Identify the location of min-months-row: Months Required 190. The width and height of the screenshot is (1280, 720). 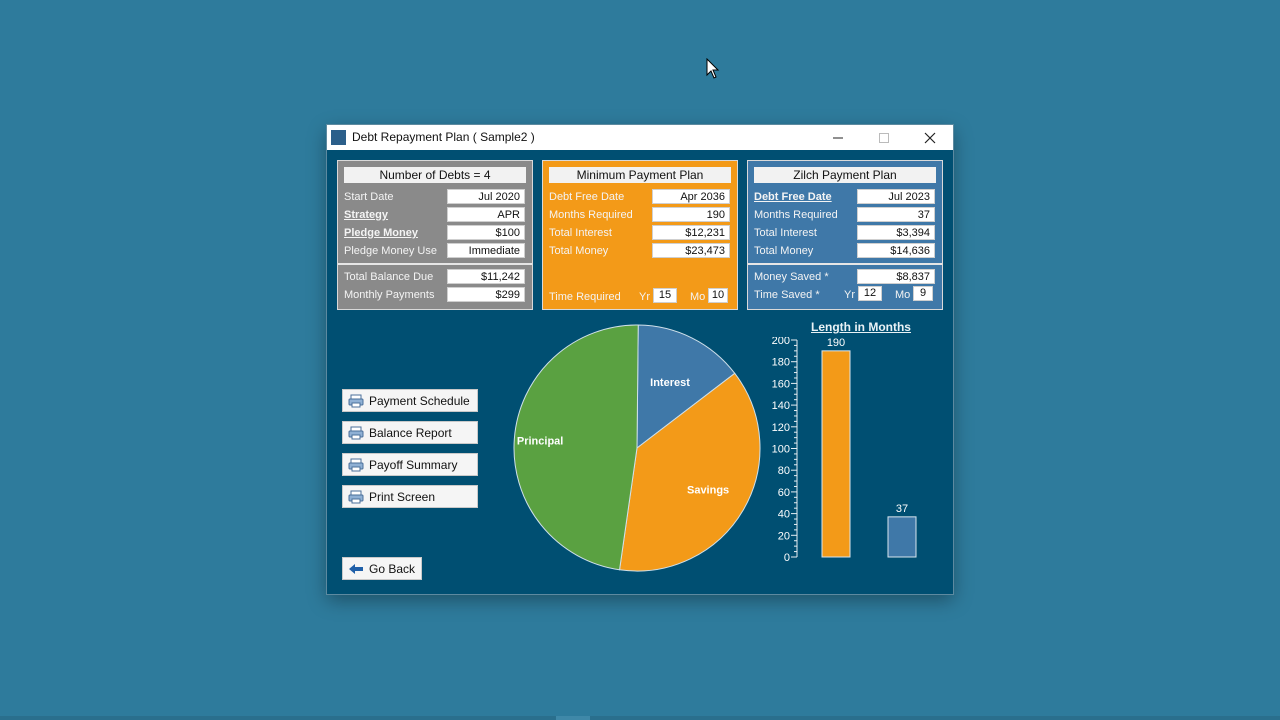
(641, 215).